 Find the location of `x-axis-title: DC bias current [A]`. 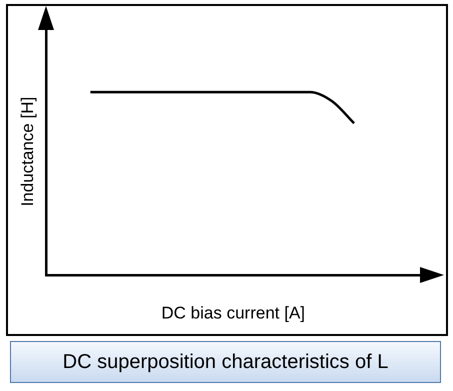

x-axis-title: DC bias current [A] is located at coordinates (233, 312).